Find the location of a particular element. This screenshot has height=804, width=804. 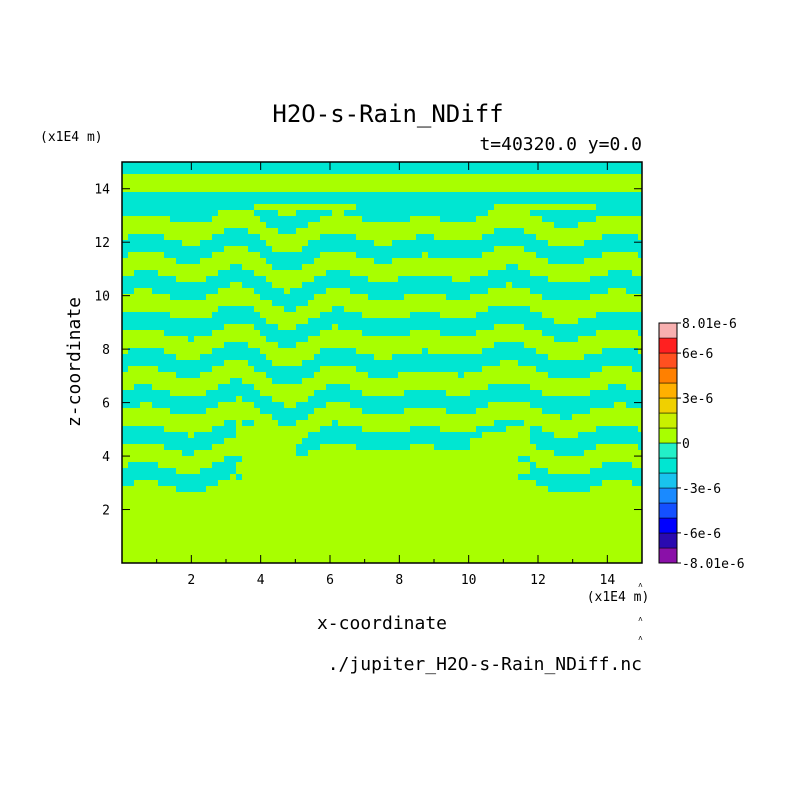

colorbar-label: 6e-6 is located at coordinates (697, 354).